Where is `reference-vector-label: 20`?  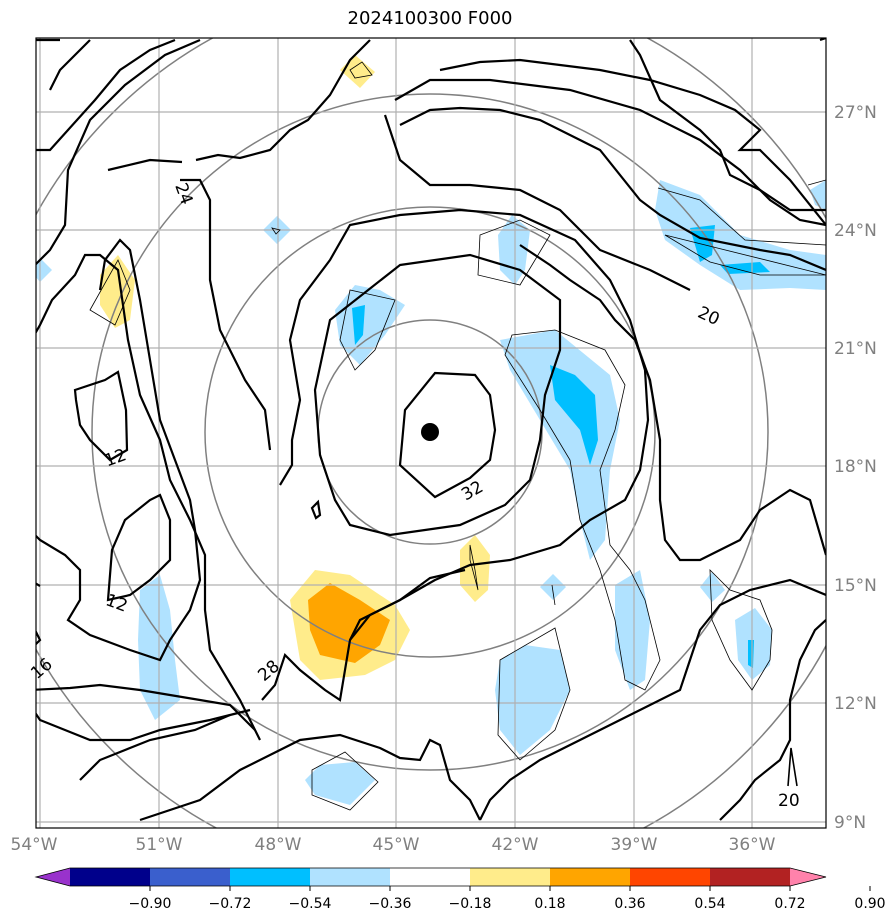
reference-vector-label: 20 is located at coordinates (789, 801).